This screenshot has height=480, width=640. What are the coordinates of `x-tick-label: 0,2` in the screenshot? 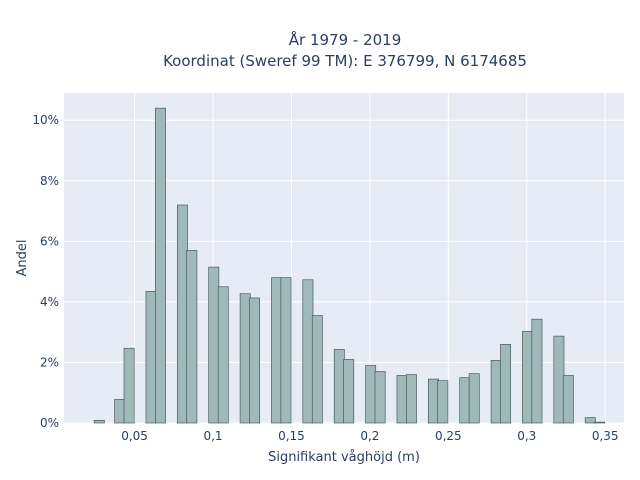 It's located at (369, 436).